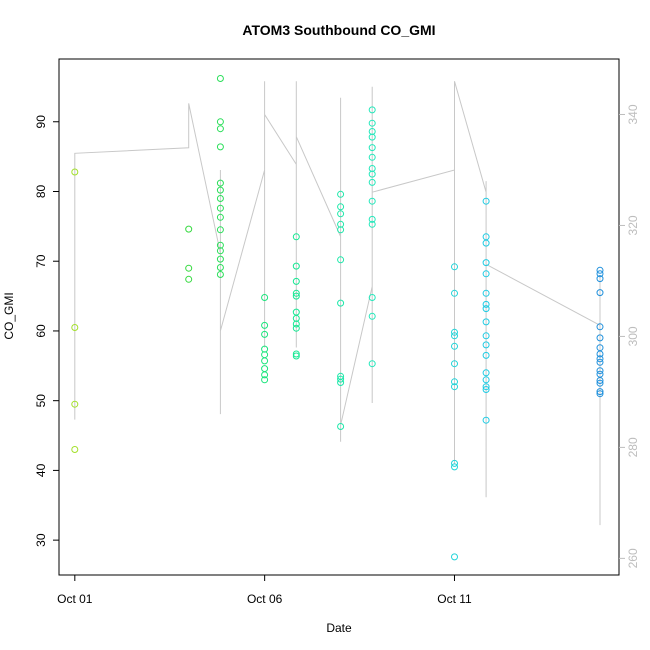  Describe the element at coordinates (338, 30) in the screenshot. I see `chart-title: ATOM3 Southbound CO_GMI` at that location.